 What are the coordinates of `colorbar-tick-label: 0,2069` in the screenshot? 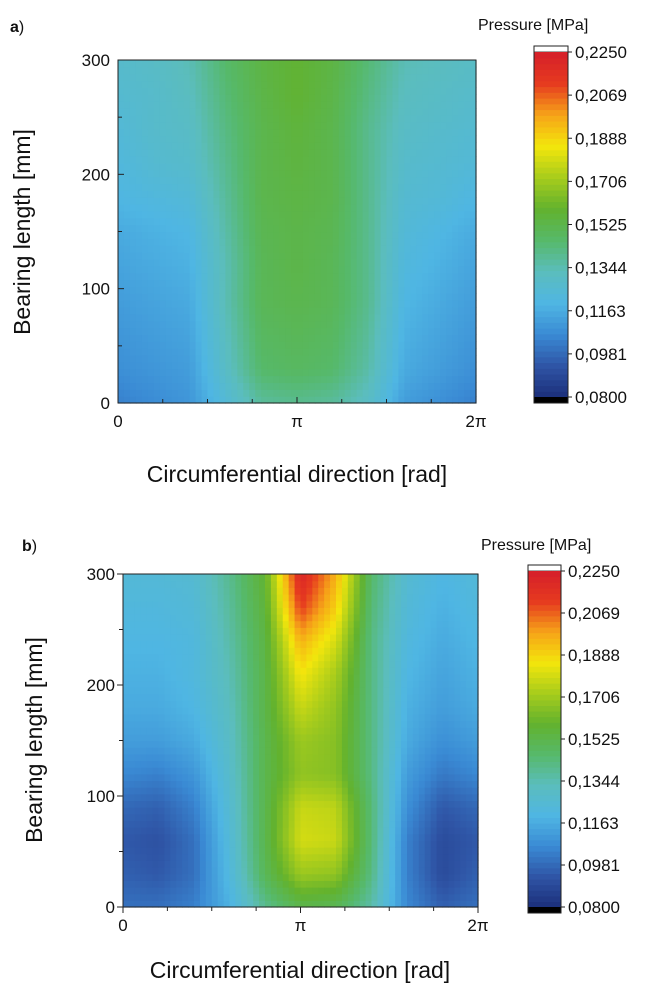 It's located at (601, 95).